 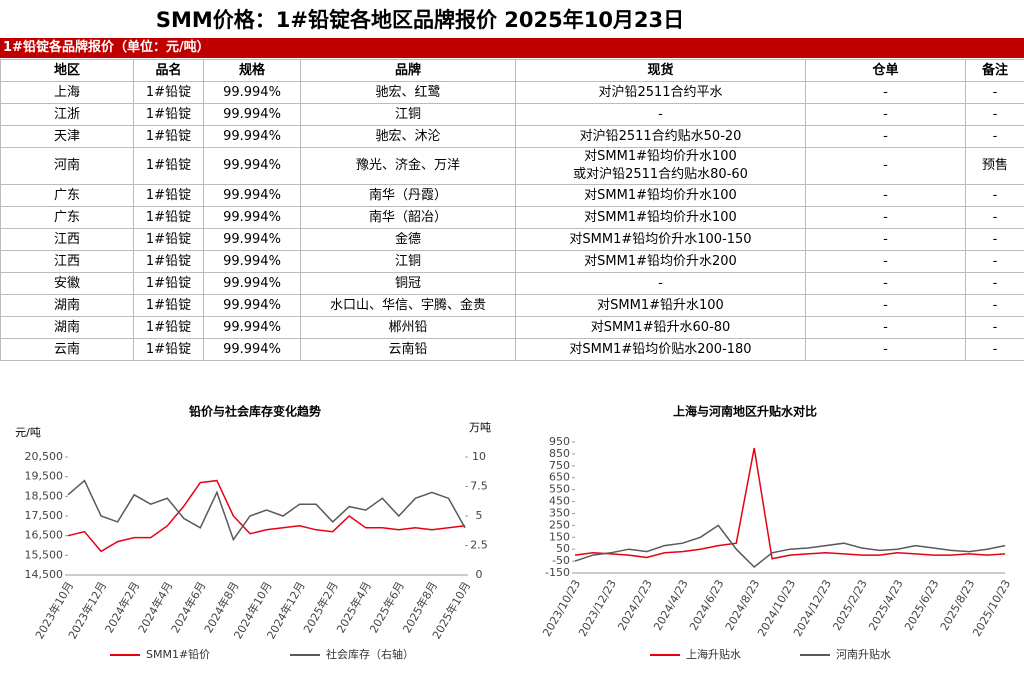 What do you see at coordinates (168, 70) in the screenshot?
I see `column-header: 品名` at bounding box center [168, 70].